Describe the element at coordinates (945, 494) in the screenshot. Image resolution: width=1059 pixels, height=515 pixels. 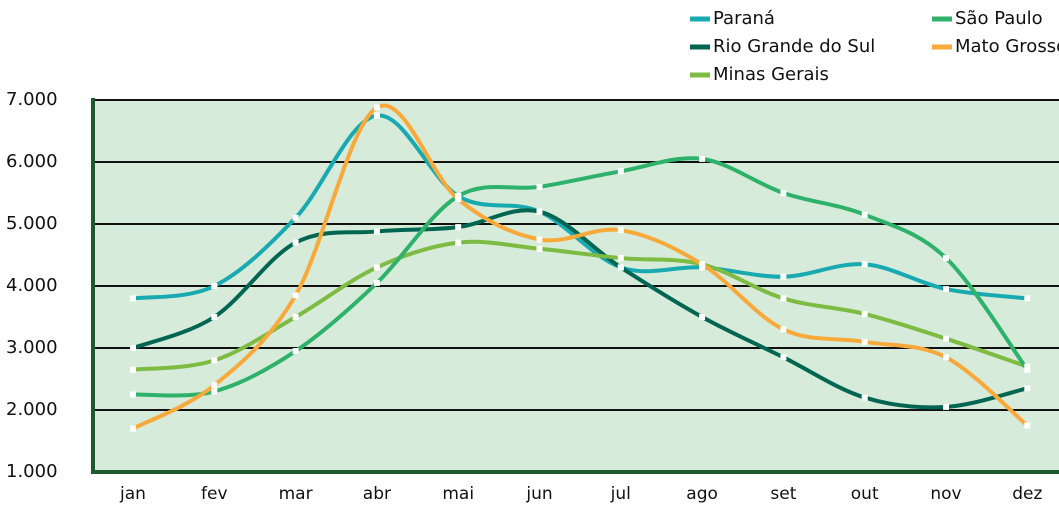
I see `x-tick-label: nov` at that location.